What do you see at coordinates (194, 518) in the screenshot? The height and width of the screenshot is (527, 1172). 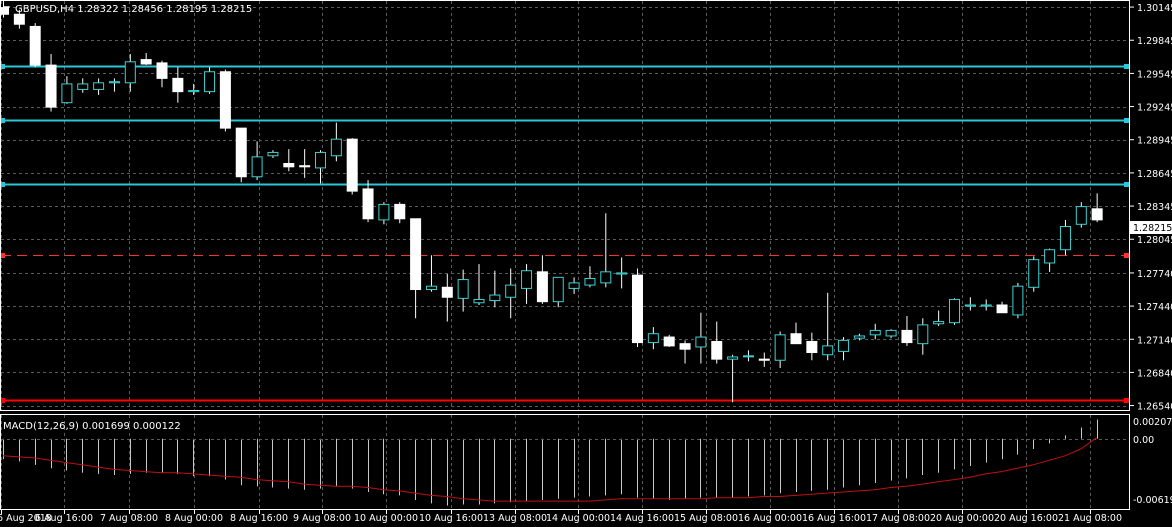 I see `time-tick-label: 8 Aug 00:00` at bounding box center [194, 518].